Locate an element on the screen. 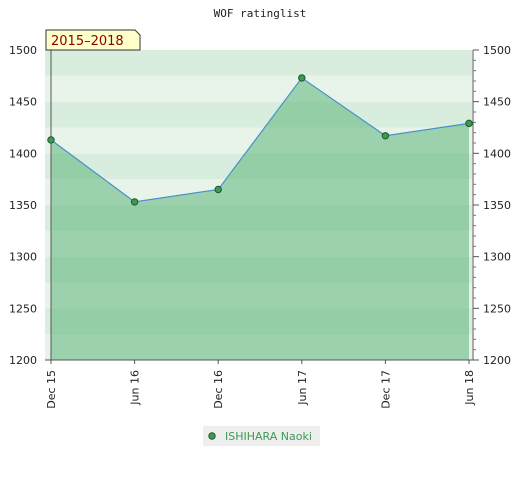 The height and width of the screenshot is (480, 520). badge-shape is located at coordinates (93, 40).